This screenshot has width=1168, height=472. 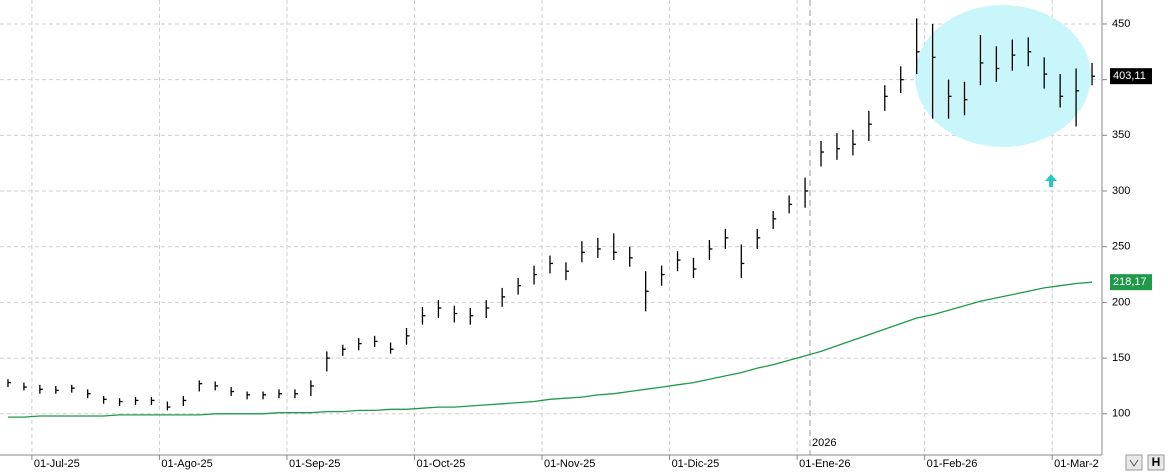 What do you see at coordinates (1121, 247) in the screenshot?
I see `y-tick-label: 250` at bounding box center [1121, 247].